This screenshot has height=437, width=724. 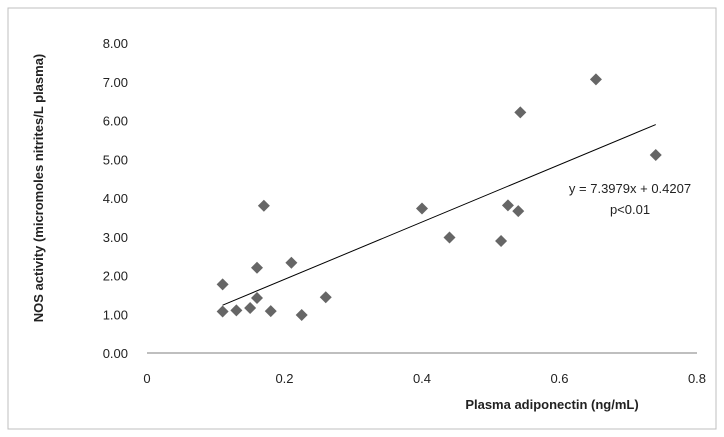 I want to click on y-tick-label: 7.00, so click(x=115, y=82).